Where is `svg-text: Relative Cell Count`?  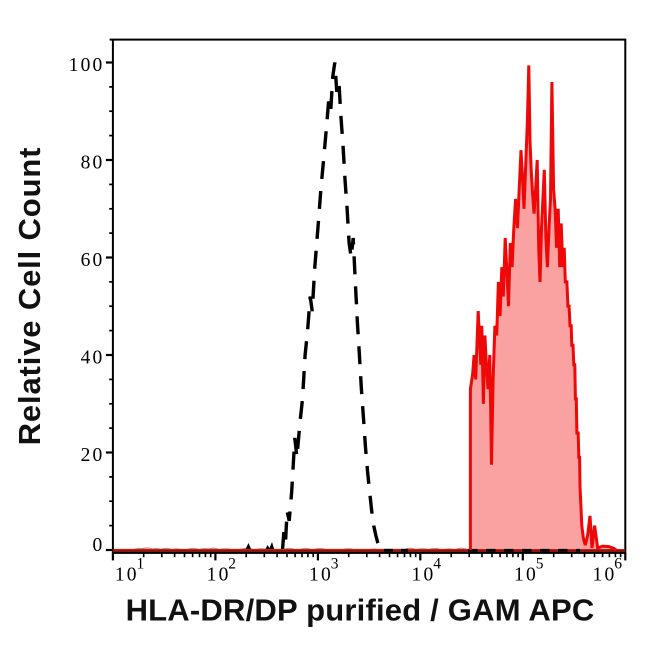
svg-text: Relative Cell Count is located at coordinates (29, 296).